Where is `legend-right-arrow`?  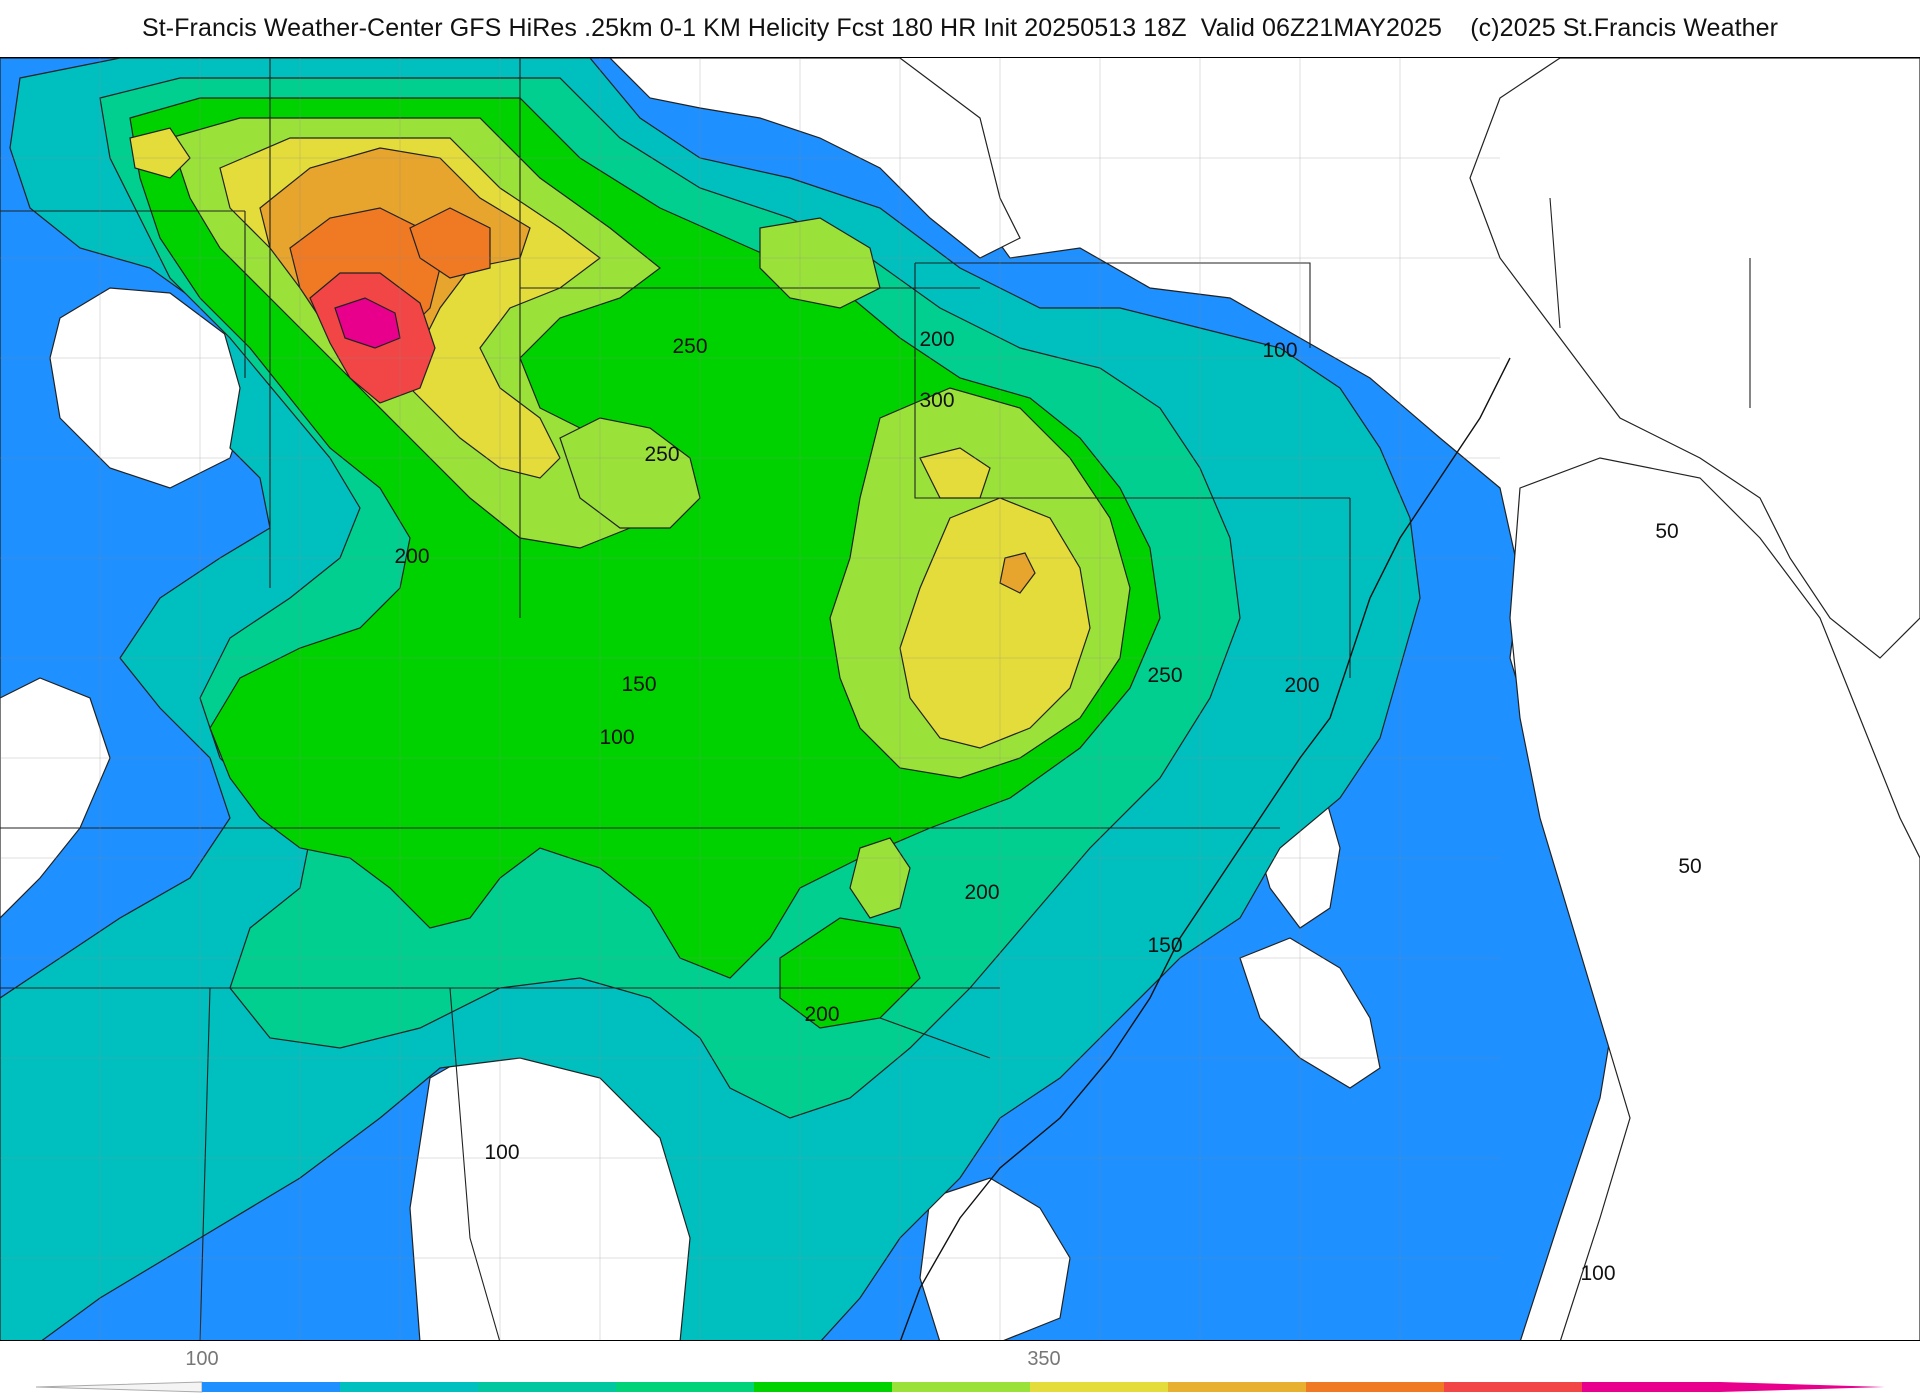 legend-right-arrow is located at coordinates (1802, 1387).